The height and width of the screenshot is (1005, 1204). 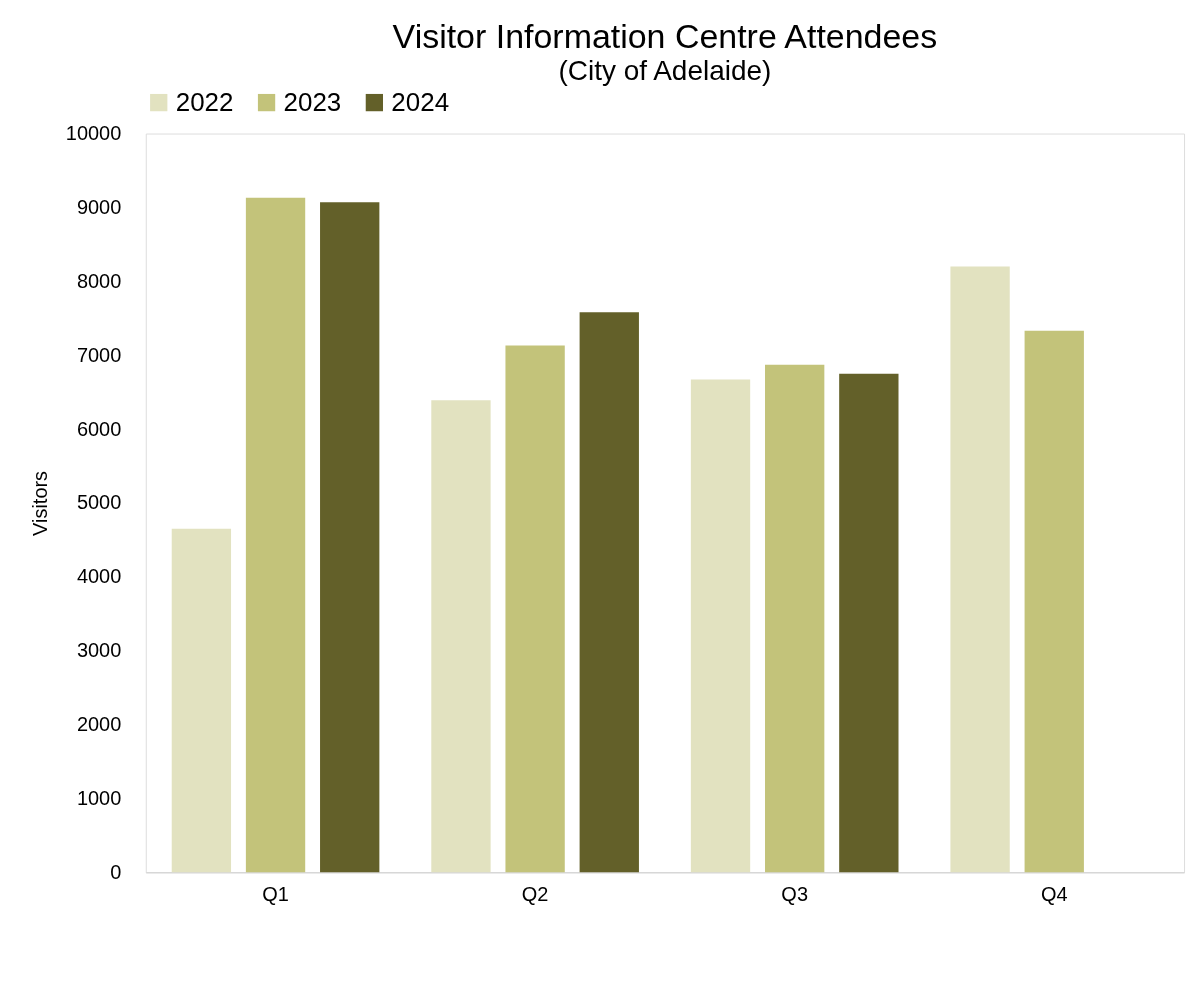 I want to click on chart-subtitle: (City of Adelaide), so click(x=665, y=70).